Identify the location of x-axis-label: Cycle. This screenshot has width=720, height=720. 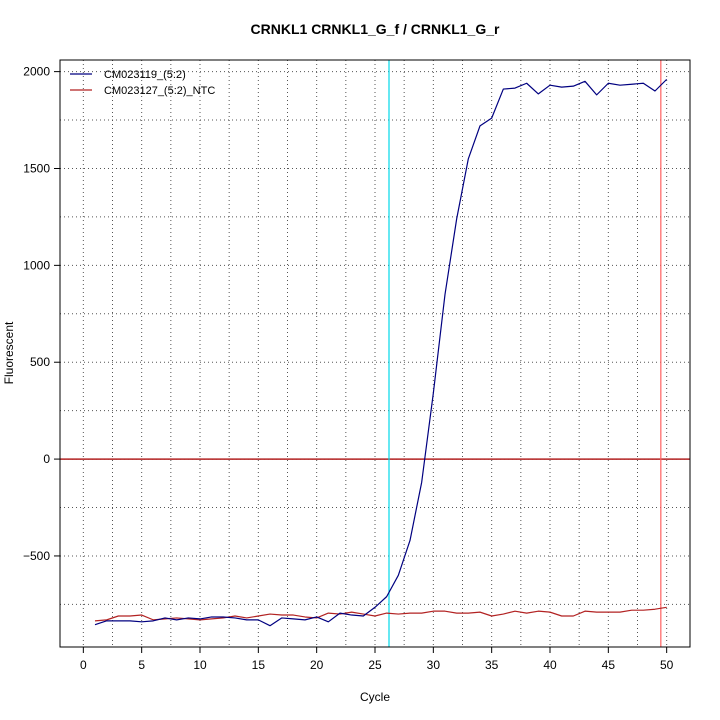
(375, 697).